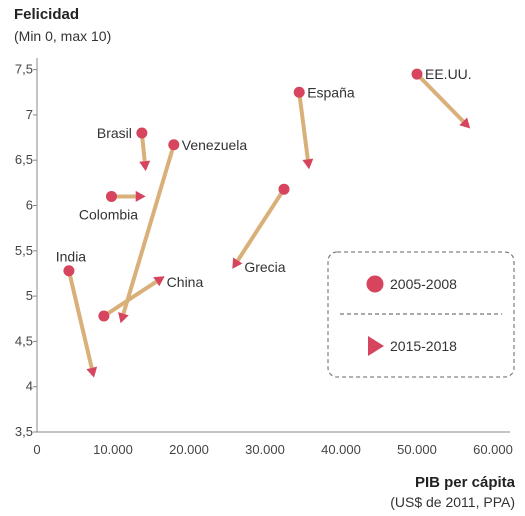 The height and width of the screenshot is (516, 525). I want to click on x-tick-label: 10.000, so click(113, 449).